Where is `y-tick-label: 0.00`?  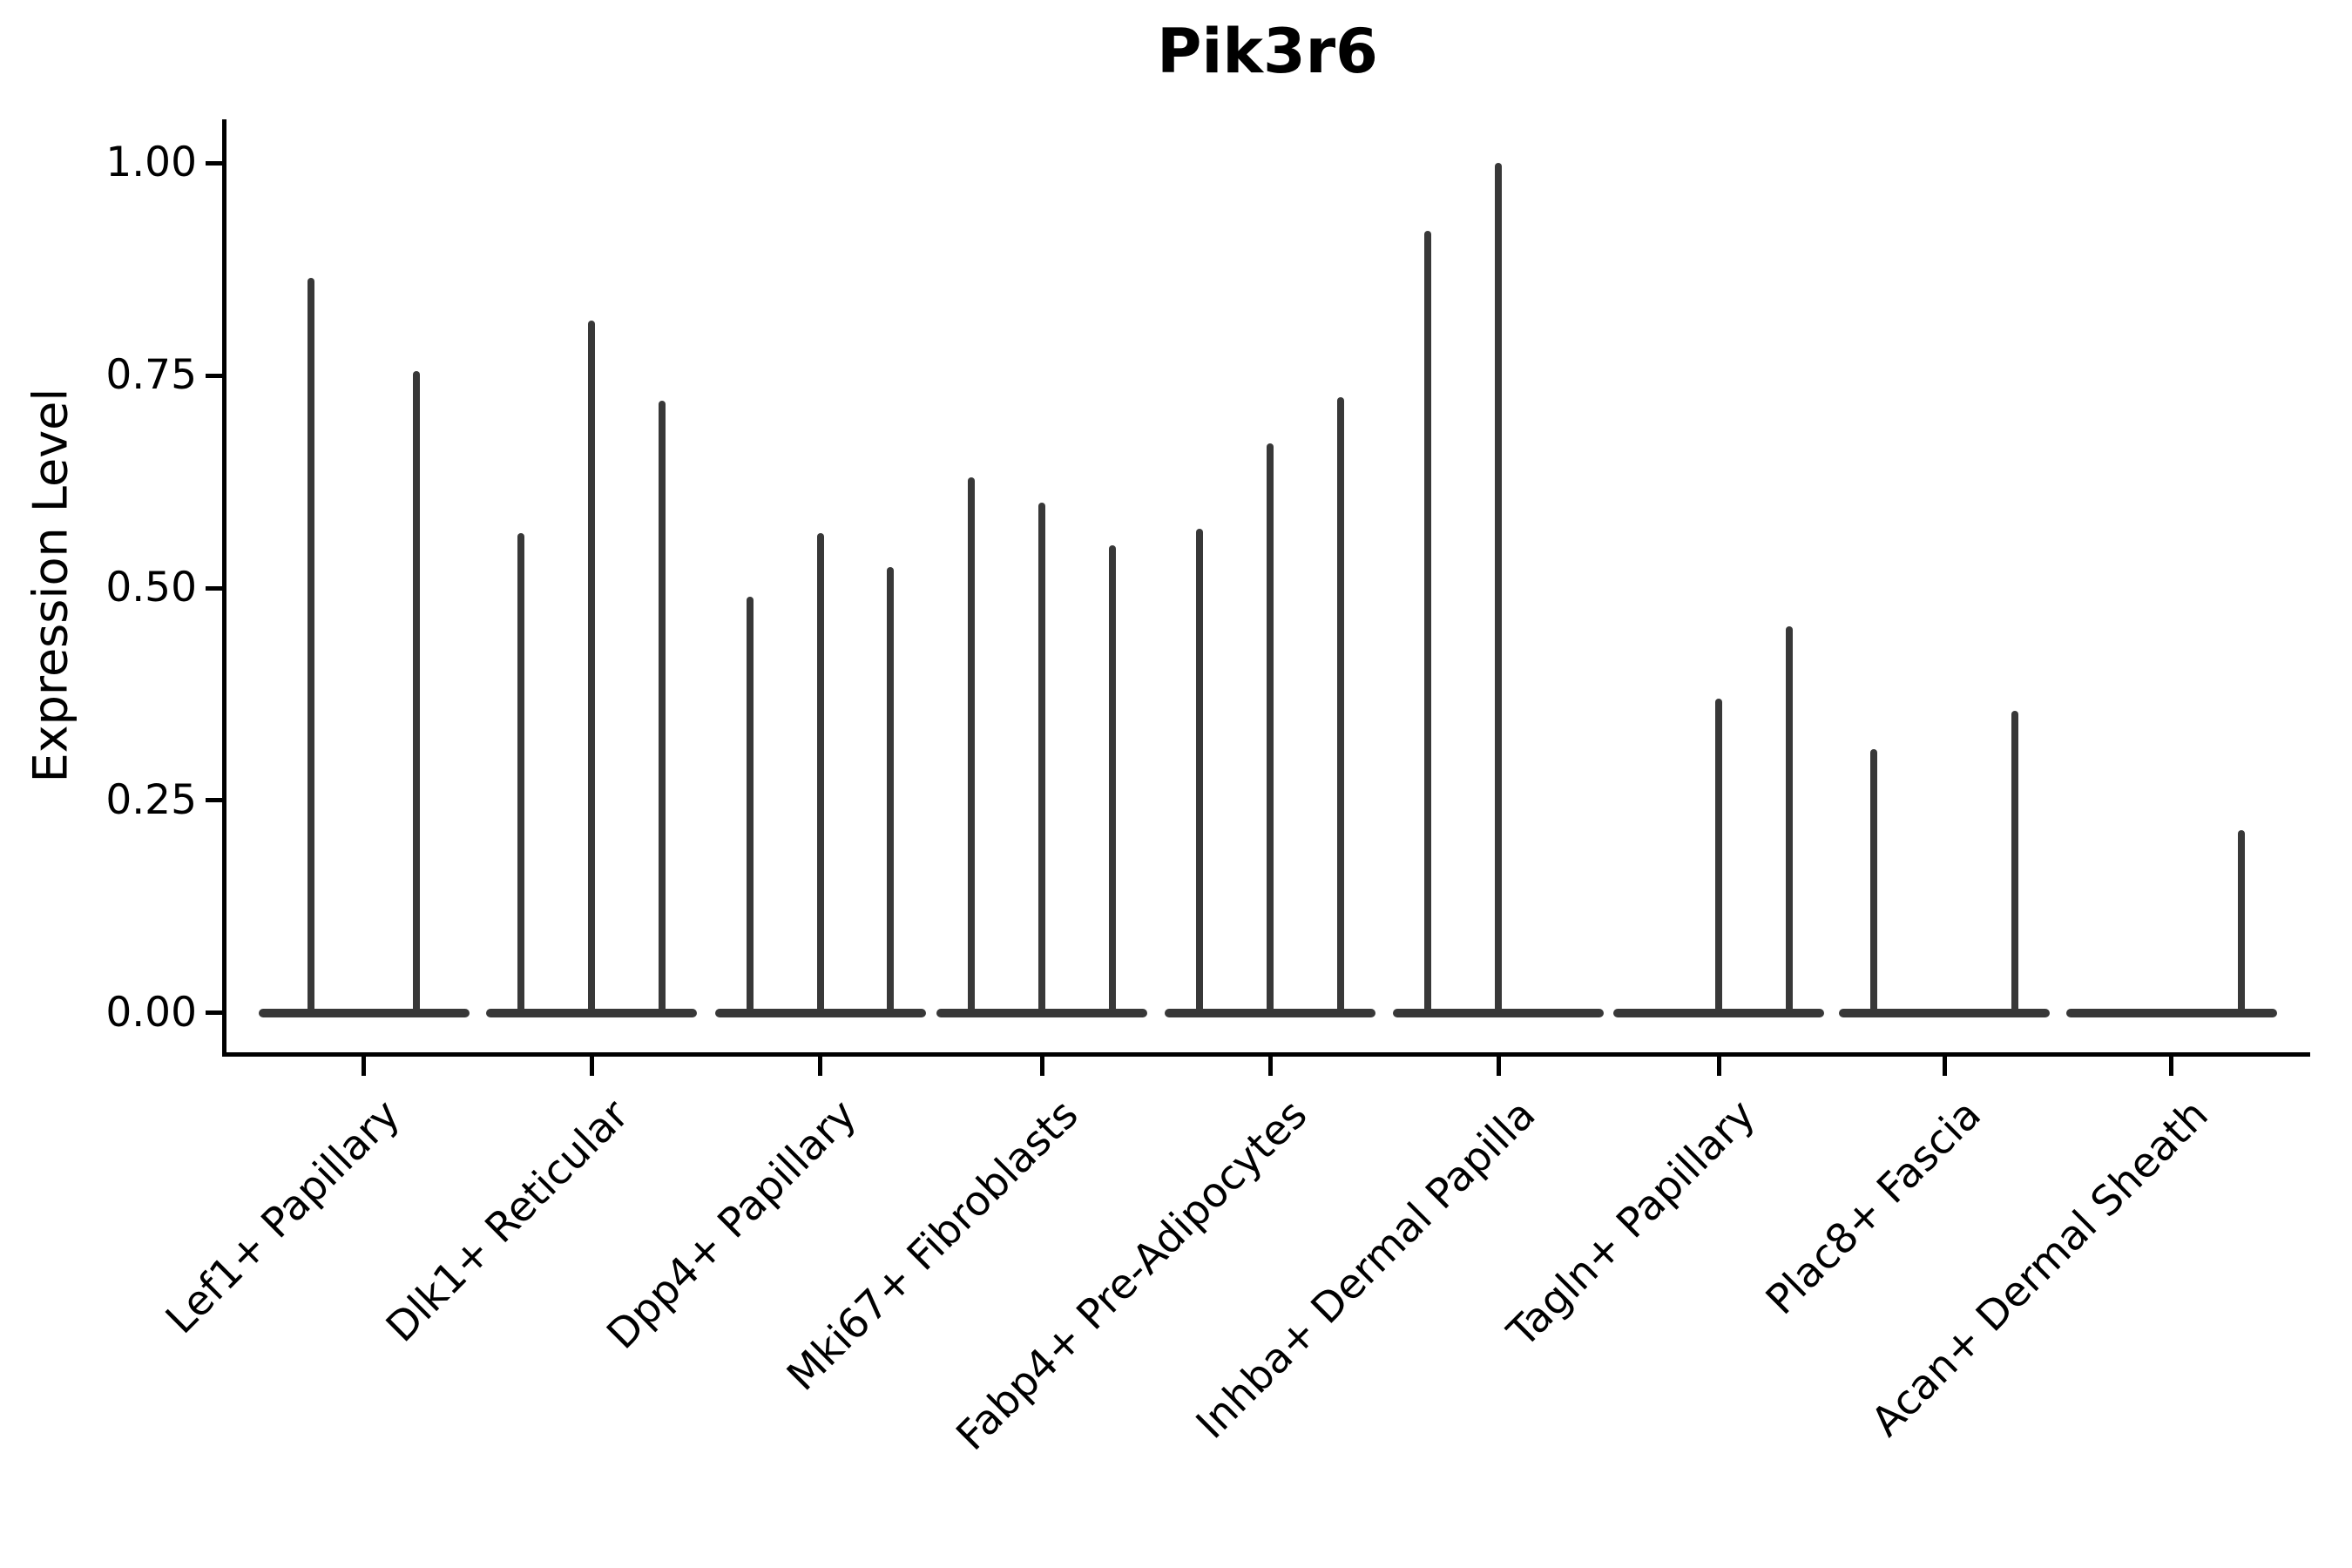 y-tick-label: 0.00 is located at coordinates (151, 1013).